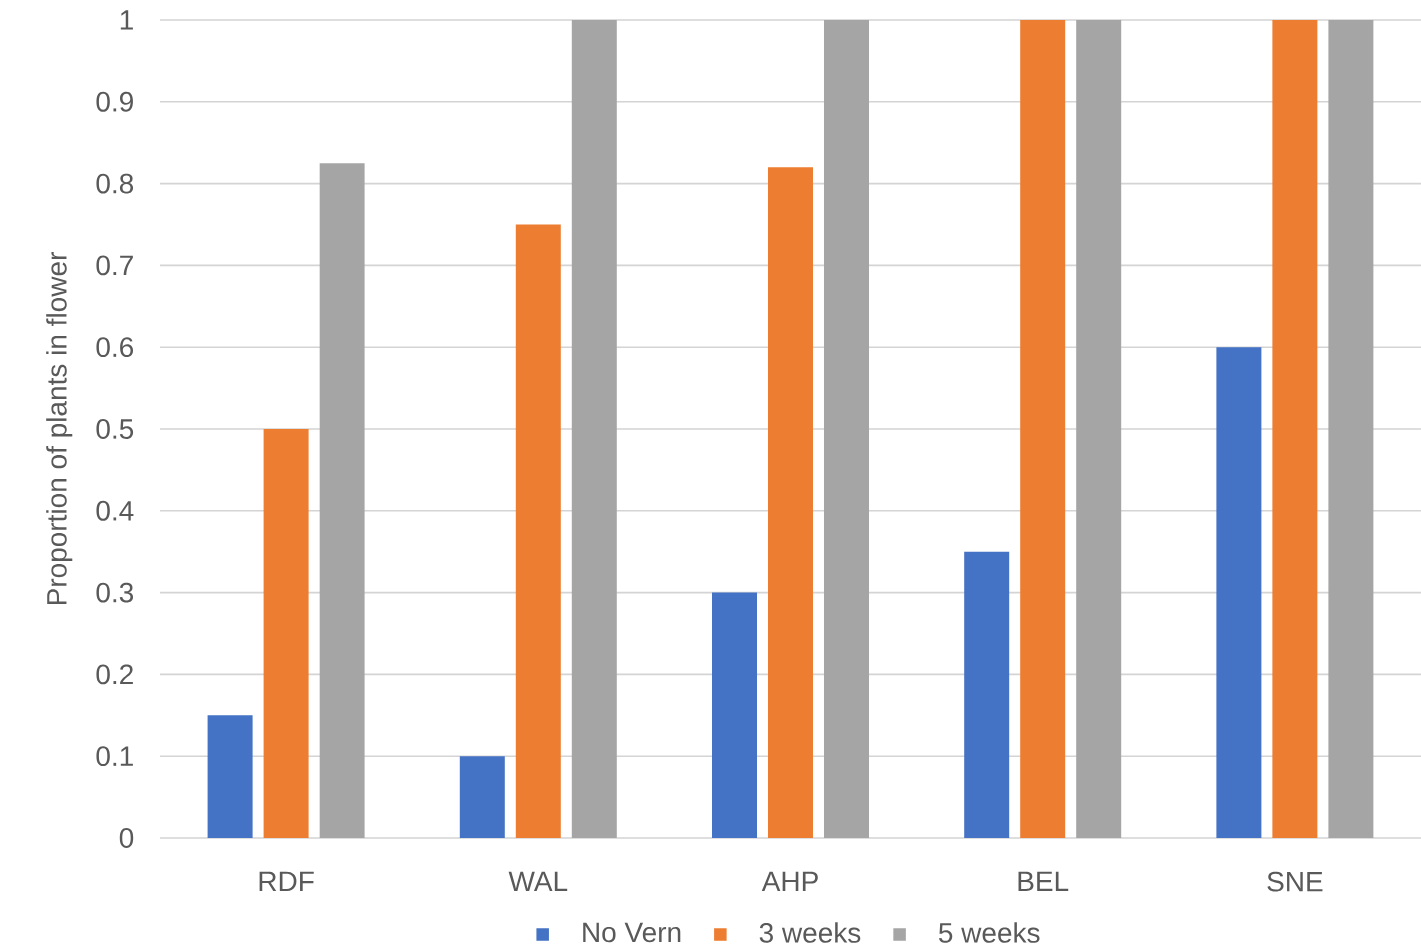  I want to click on y-tick-label: 0.6, so click(115, 347).